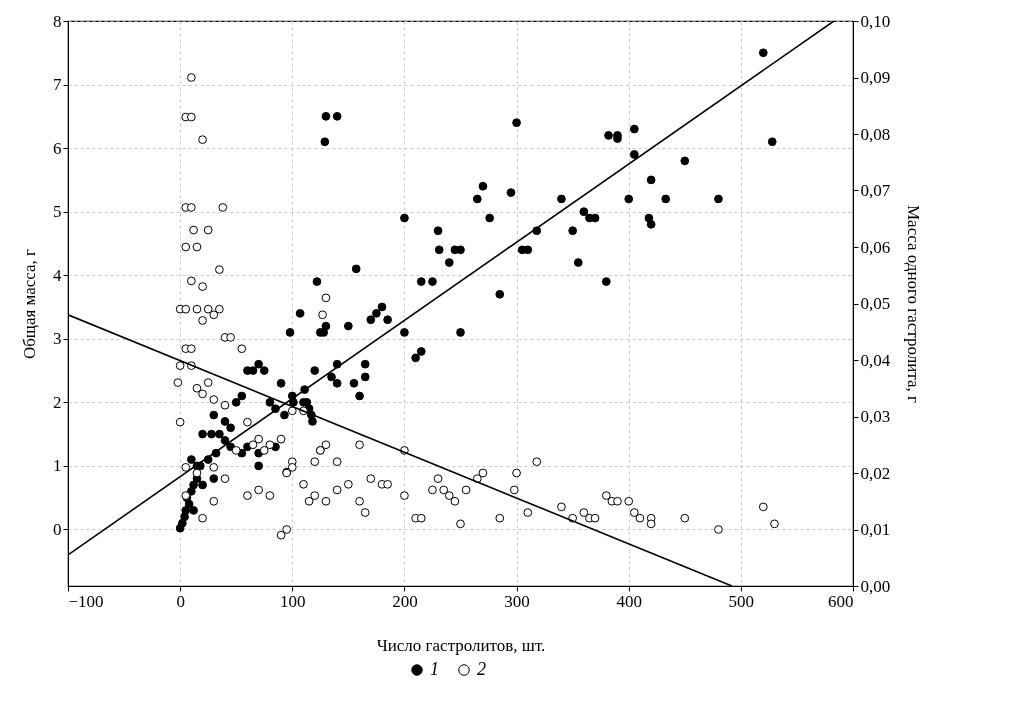  What do you see at coordinates (481, 669) in the screenshot?
I see `legend-label: 2` at bounding box center [481, 669].